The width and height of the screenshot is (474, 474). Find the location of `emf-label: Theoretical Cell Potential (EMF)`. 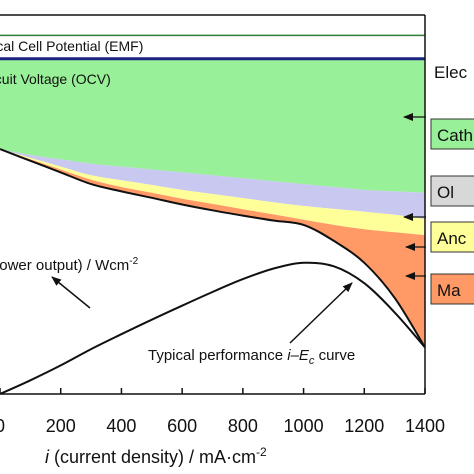

emf-label: Theoretical Cell Potential (EMF) is located at coordinates (71, 46).